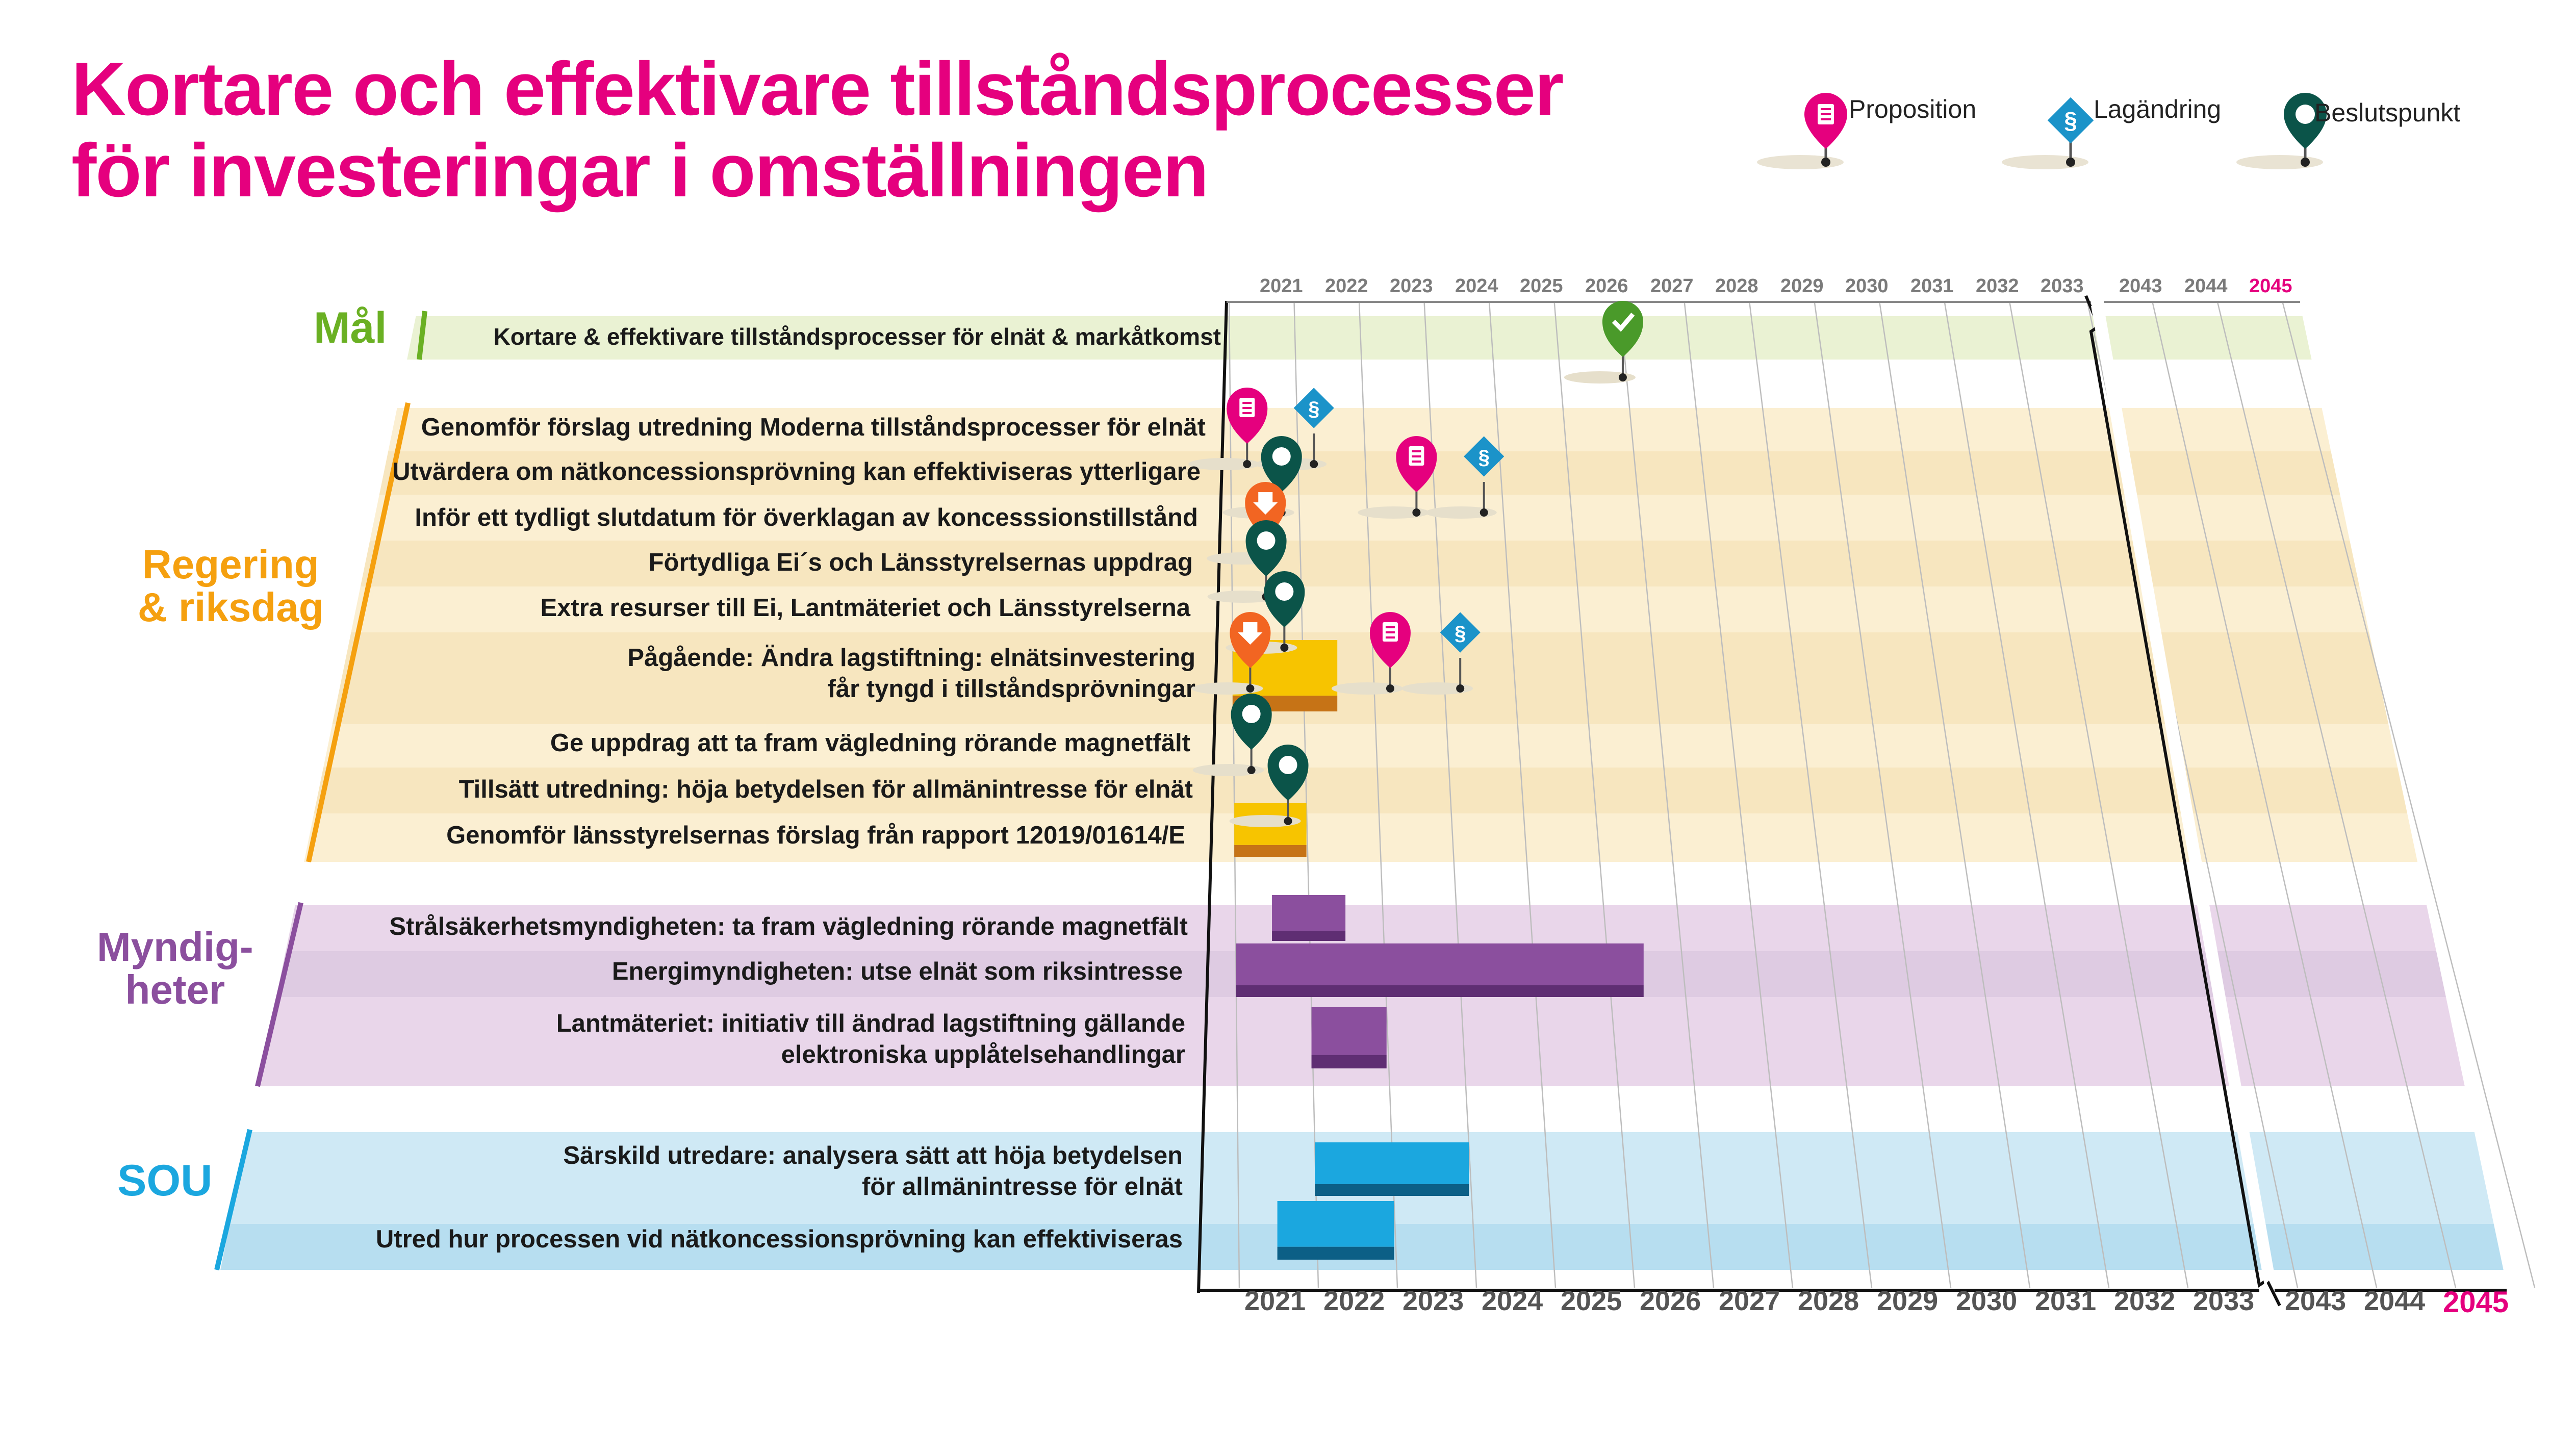  I want to click on group-slash-myndigheter, so click(279, 995).